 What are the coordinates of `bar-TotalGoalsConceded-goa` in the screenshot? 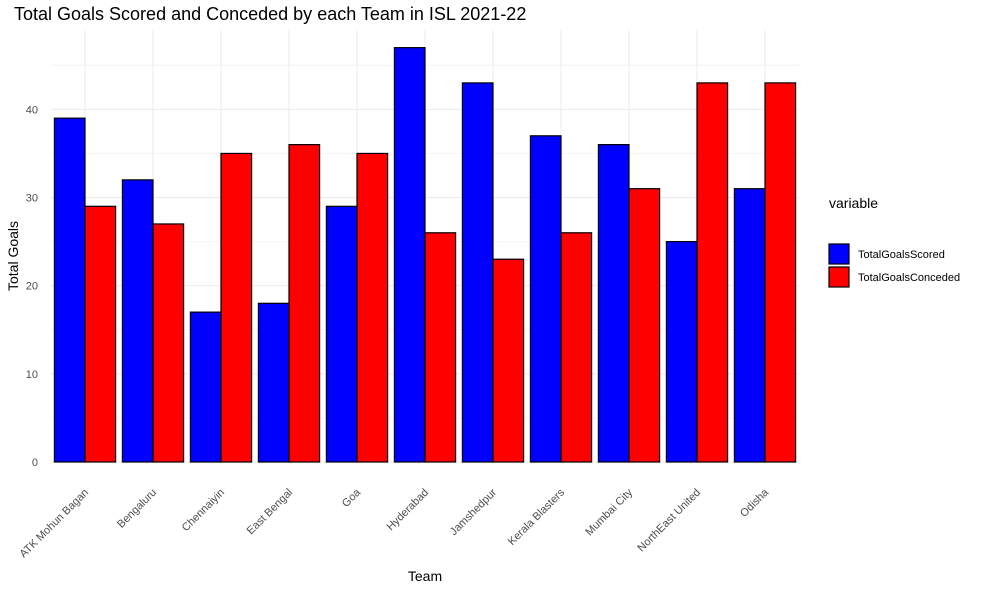 It's located at (372, 307).